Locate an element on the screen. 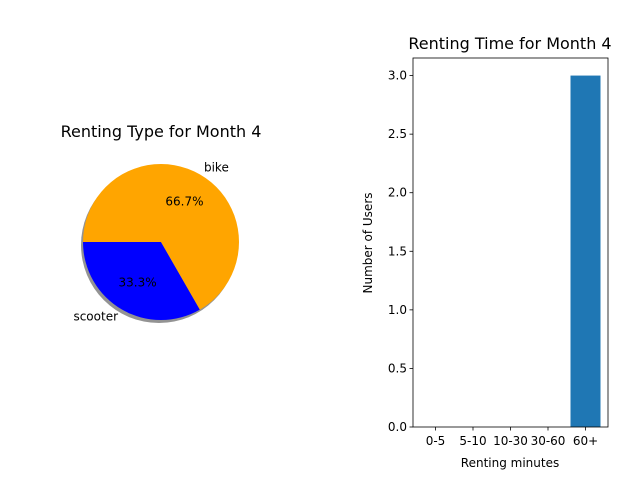 Image resolution: width=640 pixels, height=480 pixels. pie-category-label: bike is located at coordinates (216, 168).